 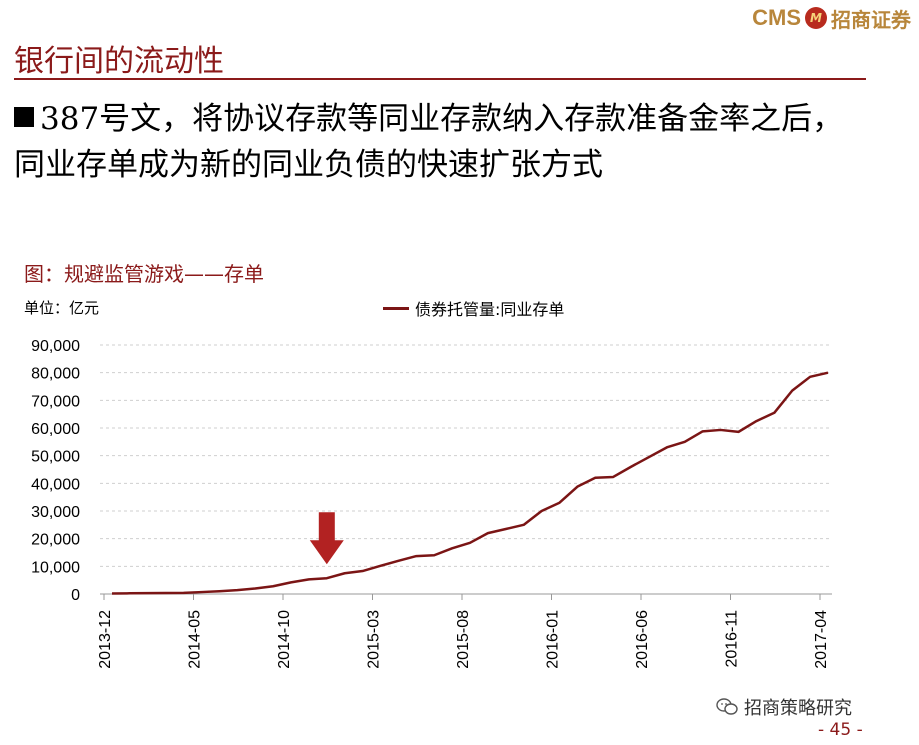 I want to click on y-tick-label: 60,000, so click(x=55, y=429).